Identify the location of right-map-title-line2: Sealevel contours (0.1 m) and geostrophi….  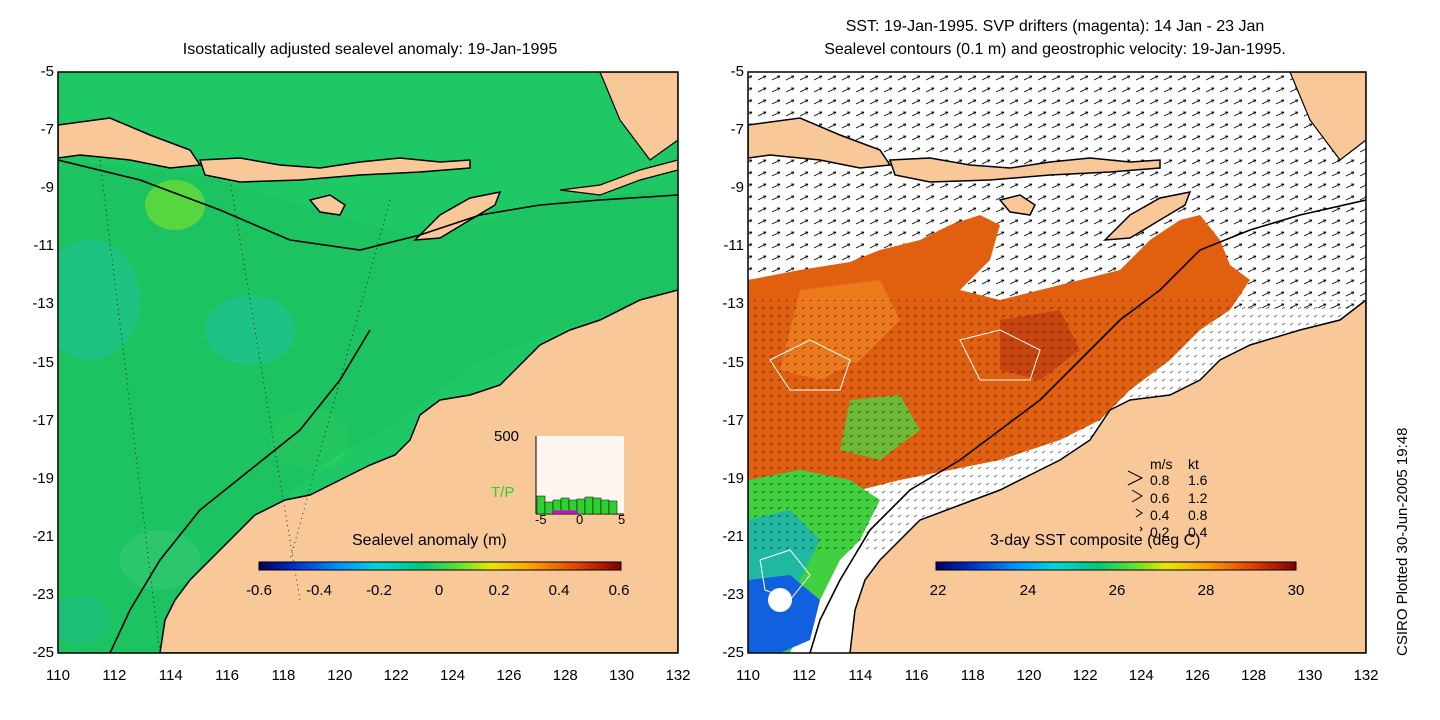
(1055, 49).